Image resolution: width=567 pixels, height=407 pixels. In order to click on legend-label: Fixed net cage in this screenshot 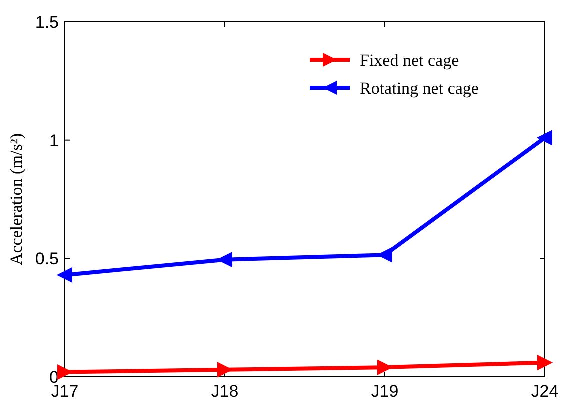, I will do `click(410, 60)`.